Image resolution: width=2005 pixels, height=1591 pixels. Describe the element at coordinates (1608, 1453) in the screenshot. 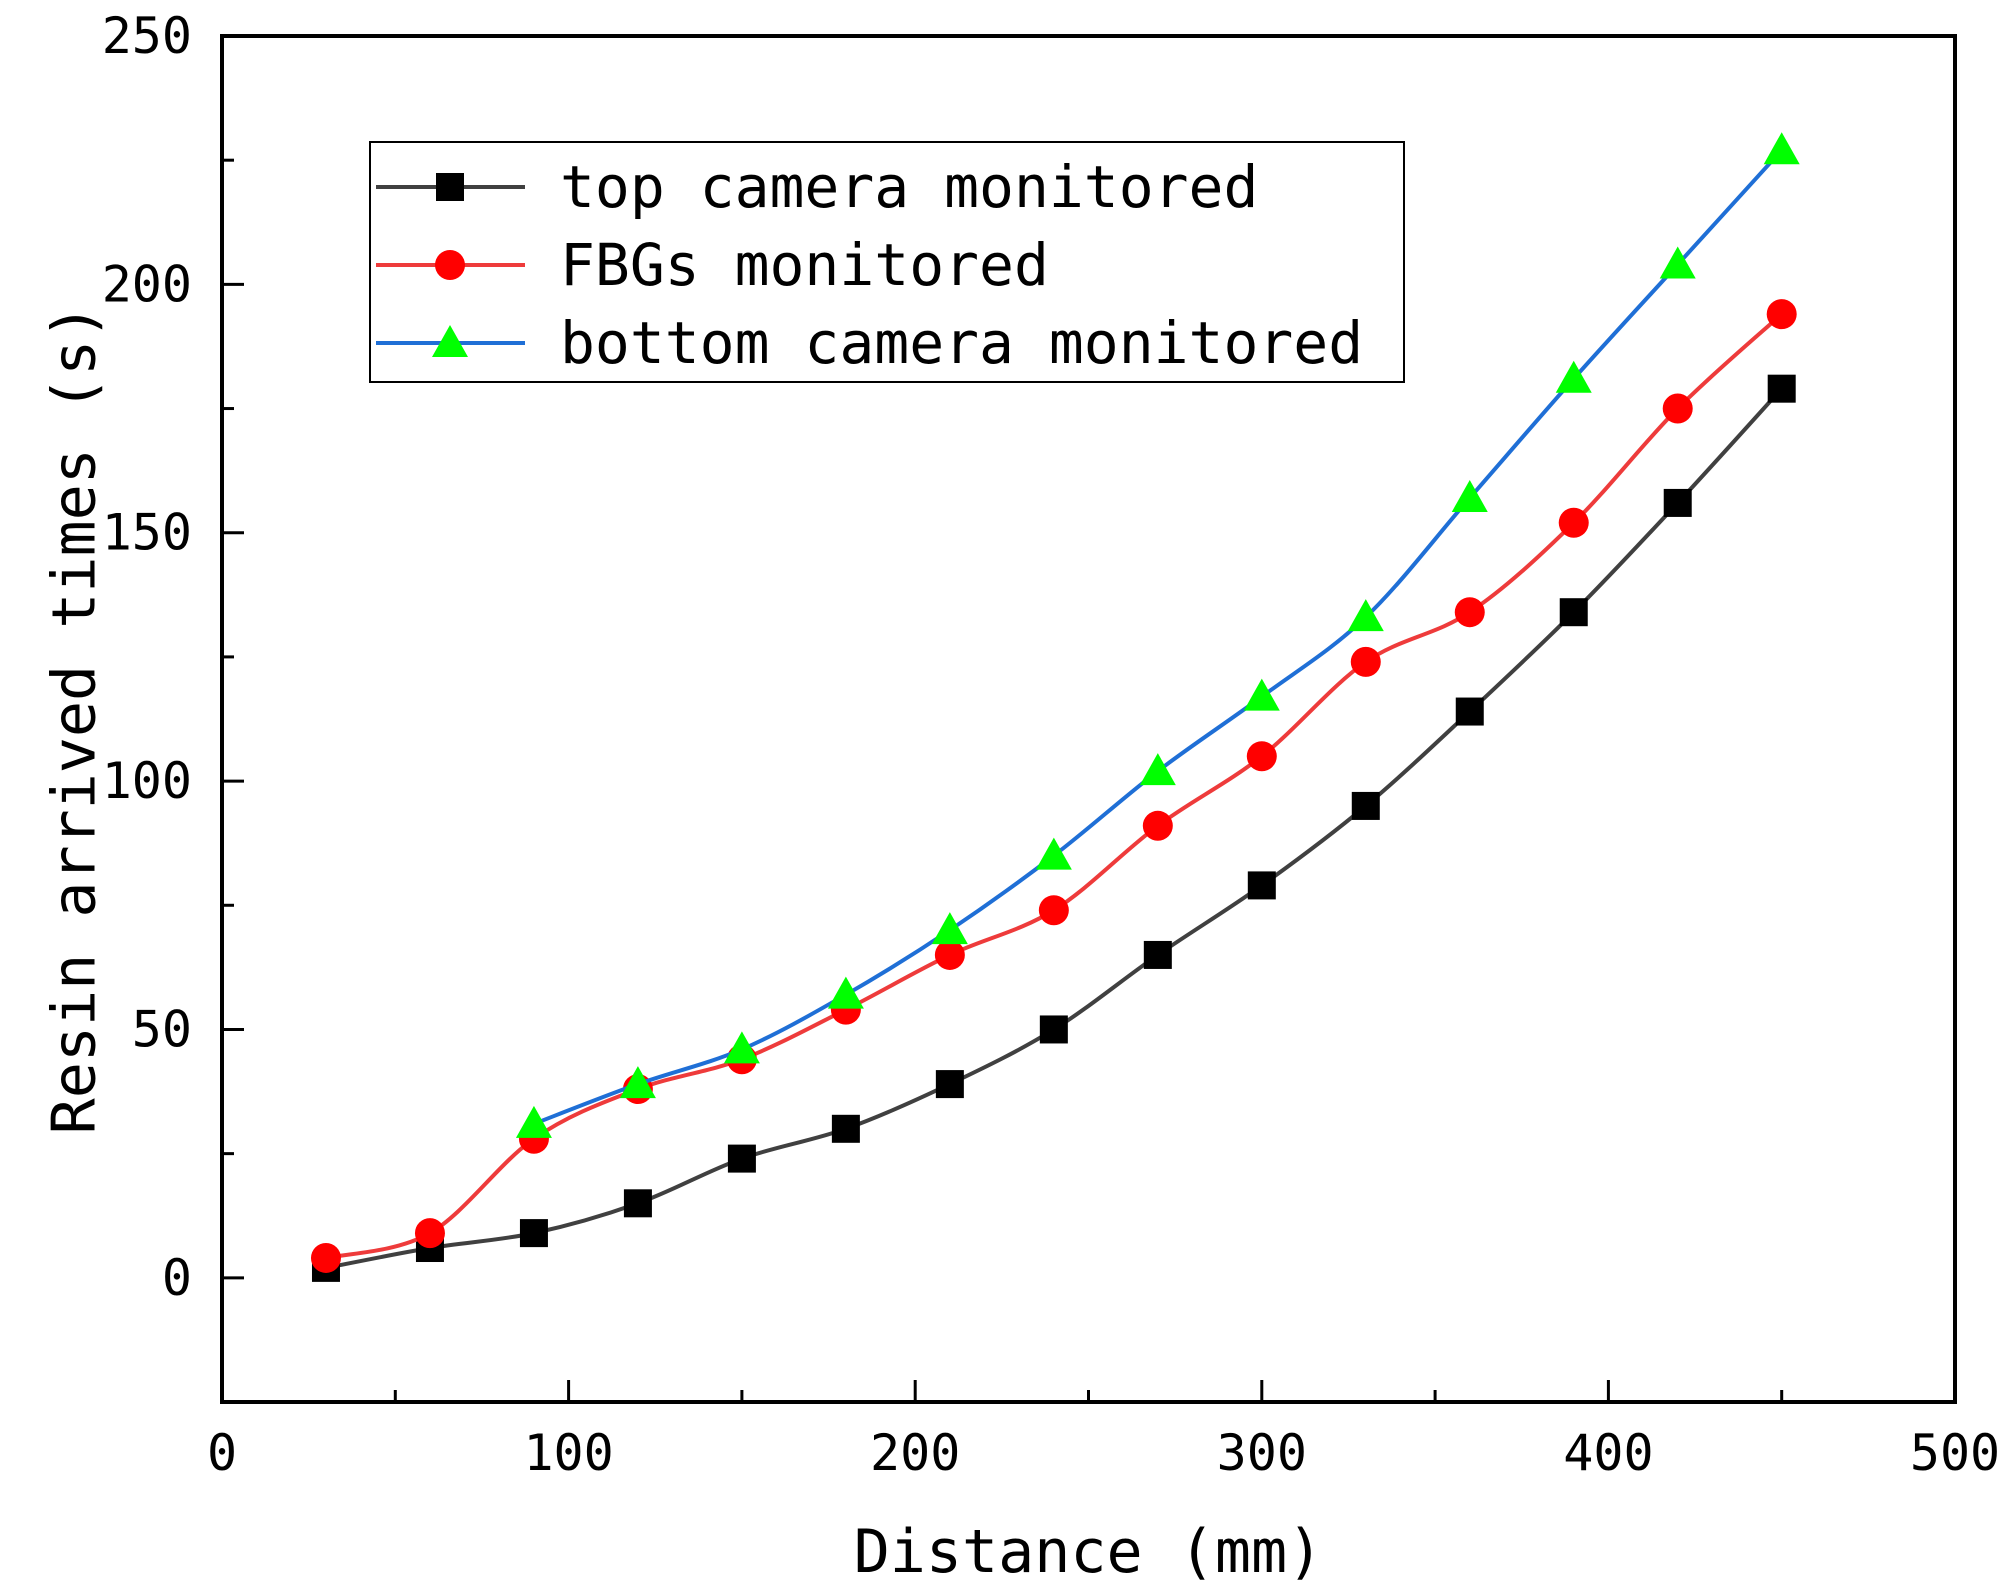

I see `x-tick-label: 400` at that location.